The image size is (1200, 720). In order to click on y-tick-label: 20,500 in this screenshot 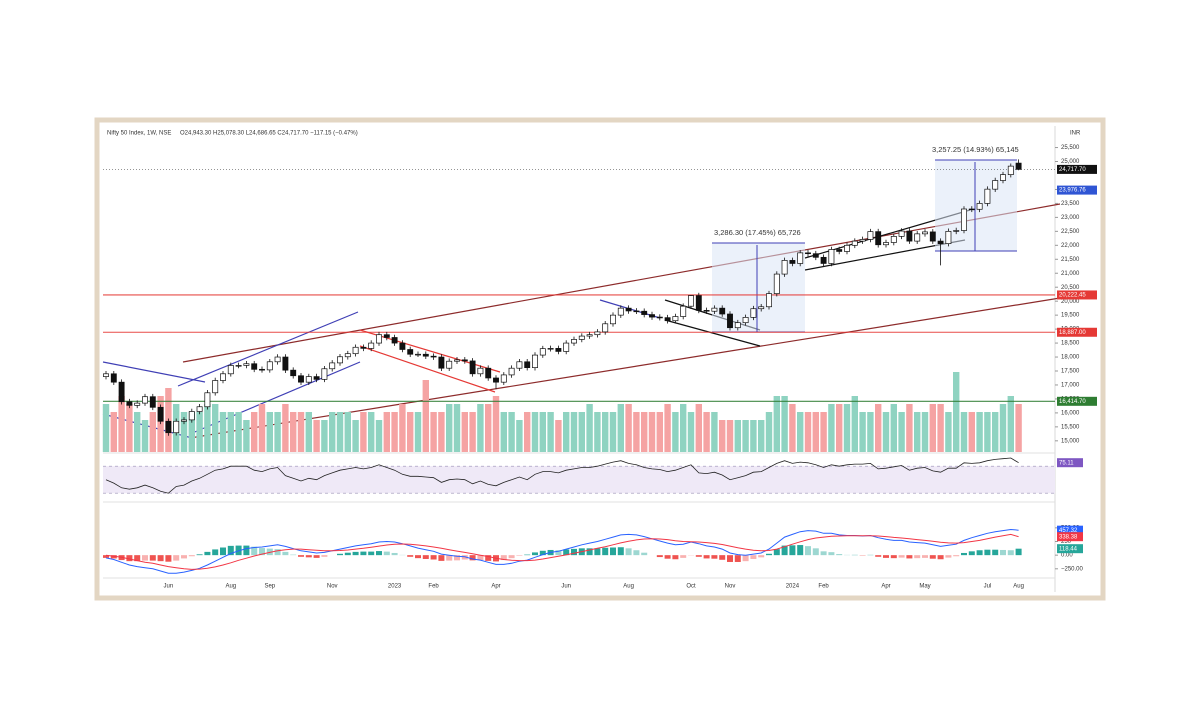, I will do `click(1070, 288)`.